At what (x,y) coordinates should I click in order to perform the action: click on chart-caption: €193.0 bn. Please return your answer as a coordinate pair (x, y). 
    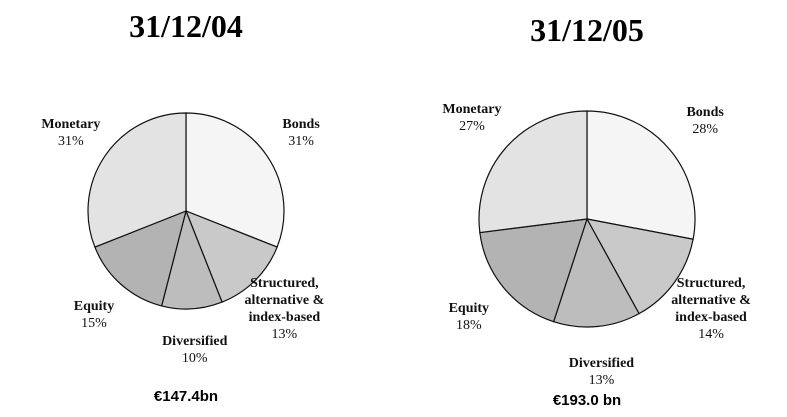
    Looking at the image, I should click on (587, 400).